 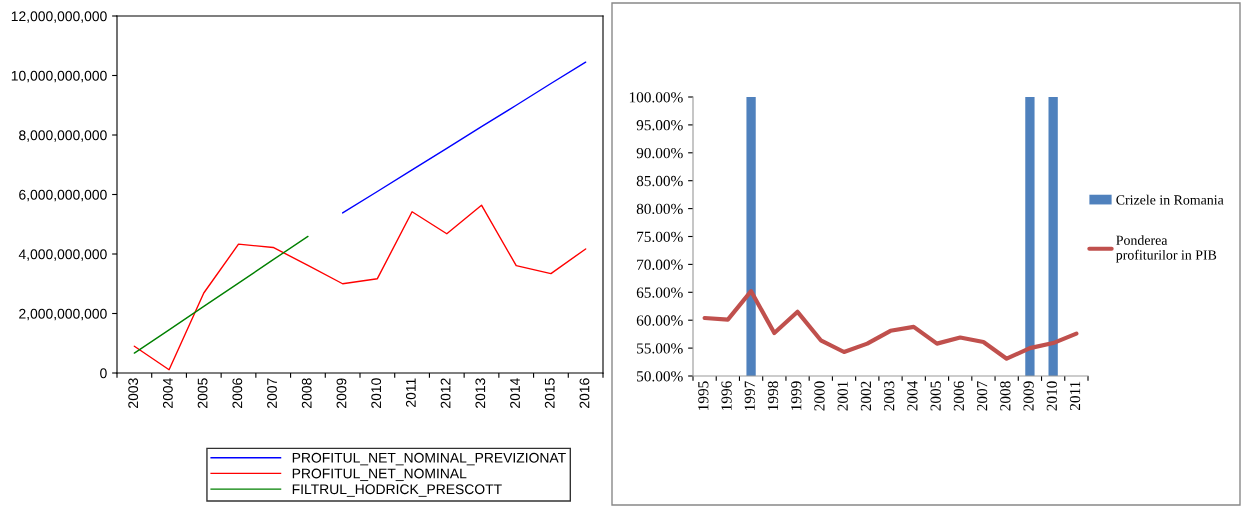 I want to click on x-tick-label: 2016, so click(x=584, y=393).